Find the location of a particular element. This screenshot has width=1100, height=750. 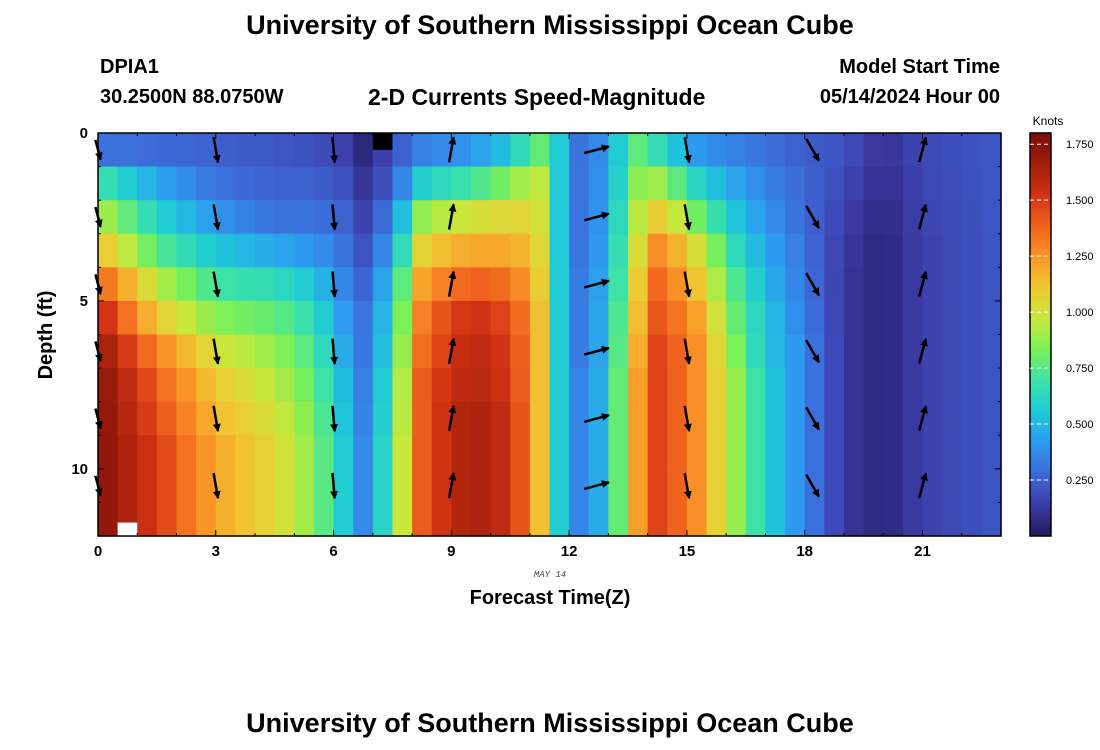

x-tick-label: 6 is located at coordinates (333, 551).